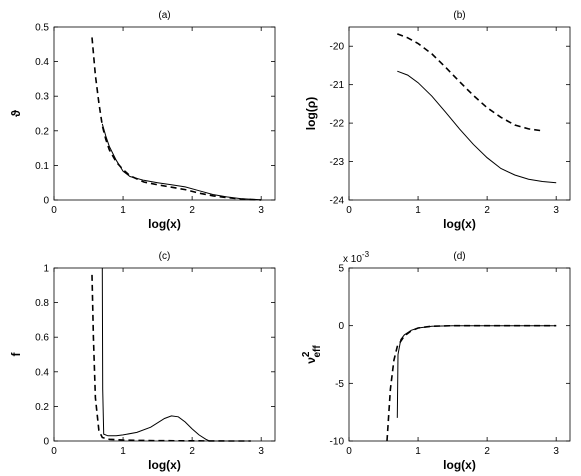 Image resolution: width=581 pixels, height=476 pixels. Describe the element at coordinates (337, 124) in the screenshot. I see `y-tick-label: -22` at that location.